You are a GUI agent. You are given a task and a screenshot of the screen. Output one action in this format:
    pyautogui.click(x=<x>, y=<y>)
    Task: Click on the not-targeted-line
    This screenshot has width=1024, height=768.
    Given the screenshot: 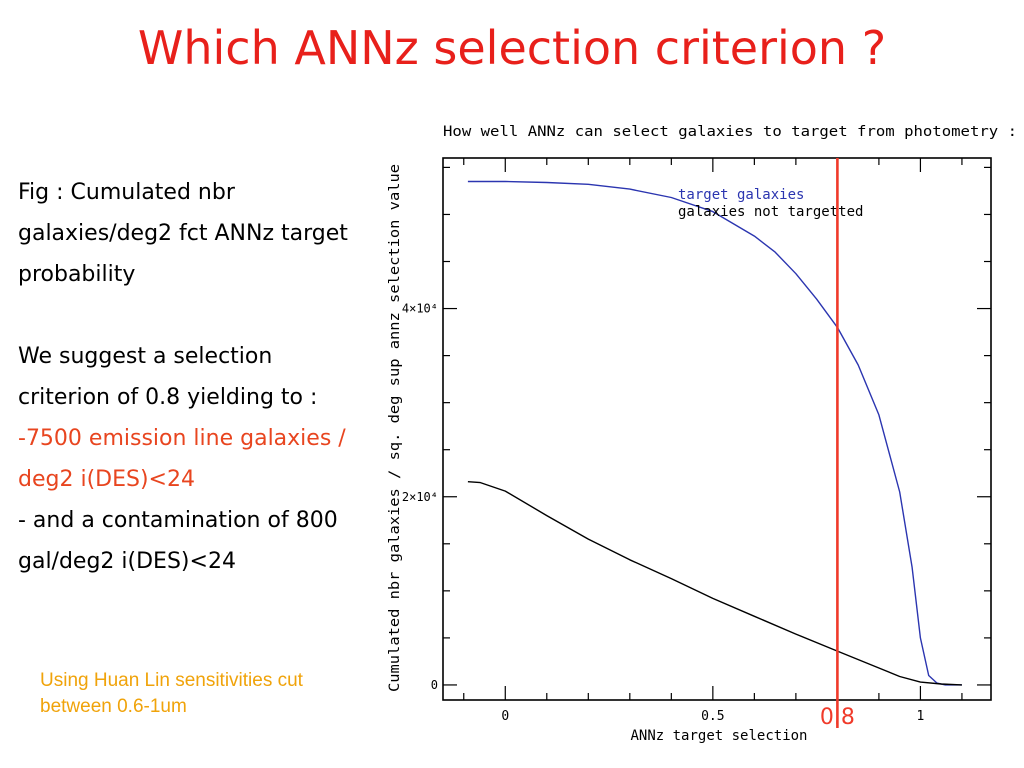 What is the action you would take?
    pyautogui.click(x=714, y=583)
    